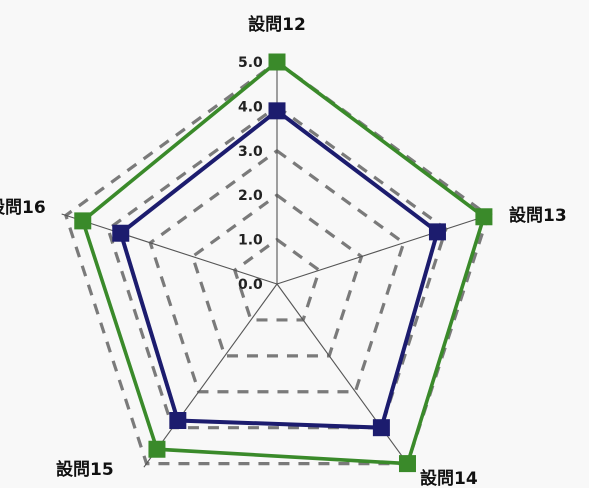 The image size is (589, 488). Describe the element at coordinates (250, 196) in the screenshot. I see `tick-label-2: 2.0` at that location.